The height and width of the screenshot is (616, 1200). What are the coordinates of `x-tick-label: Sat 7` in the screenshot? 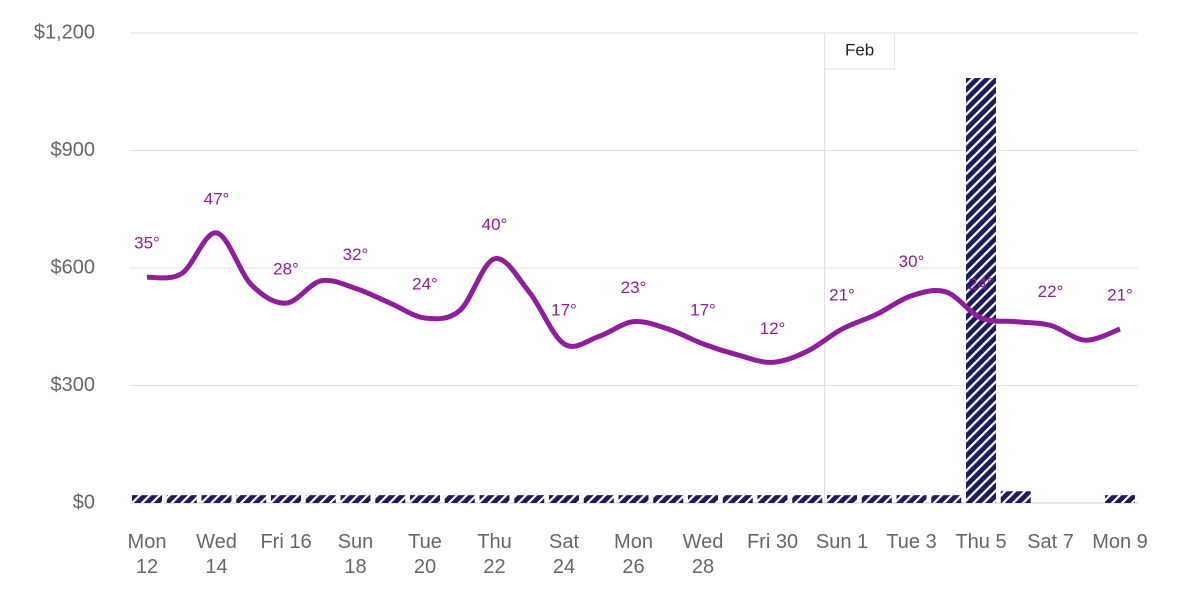 It's located at (1050, 542).